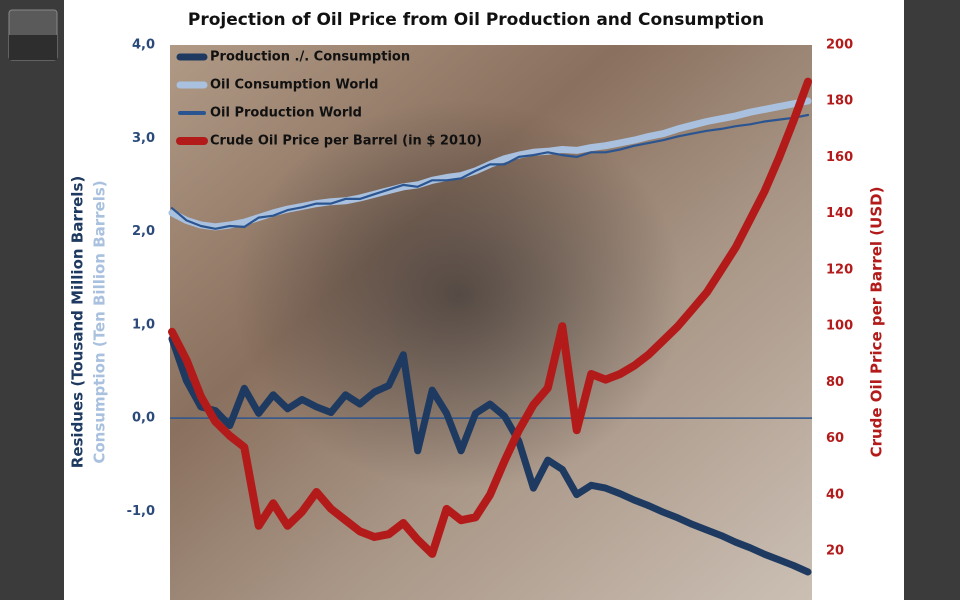 Image resolution: width=960 pixels, height=604 pixels. What do you see at coordinates (143, 138) in the screenshot?
I see `y-tick-label: 3,0` at bounding box center [143, 138].